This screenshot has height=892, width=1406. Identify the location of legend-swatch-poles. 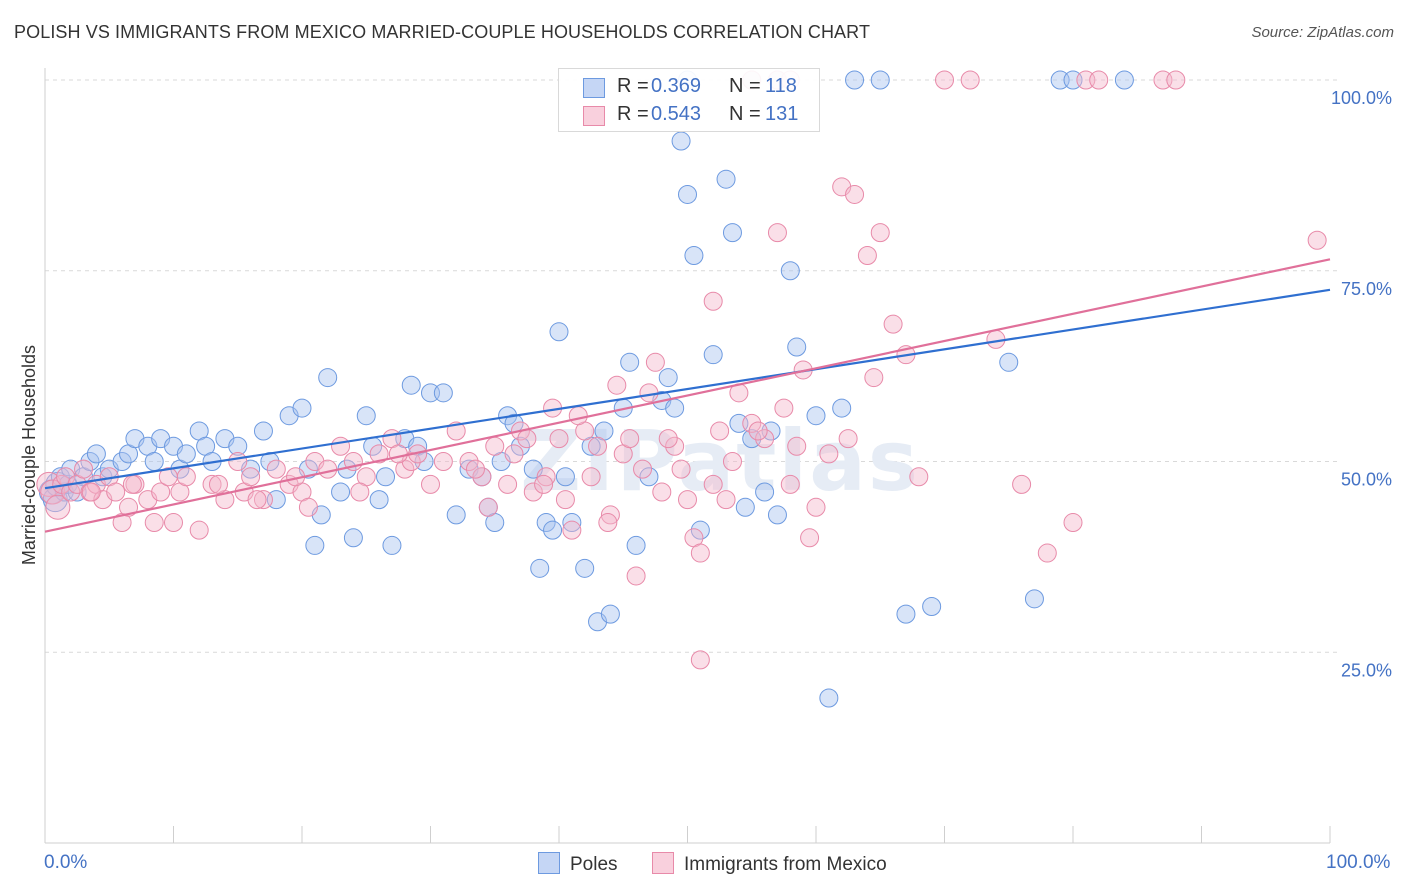
(594, 88).